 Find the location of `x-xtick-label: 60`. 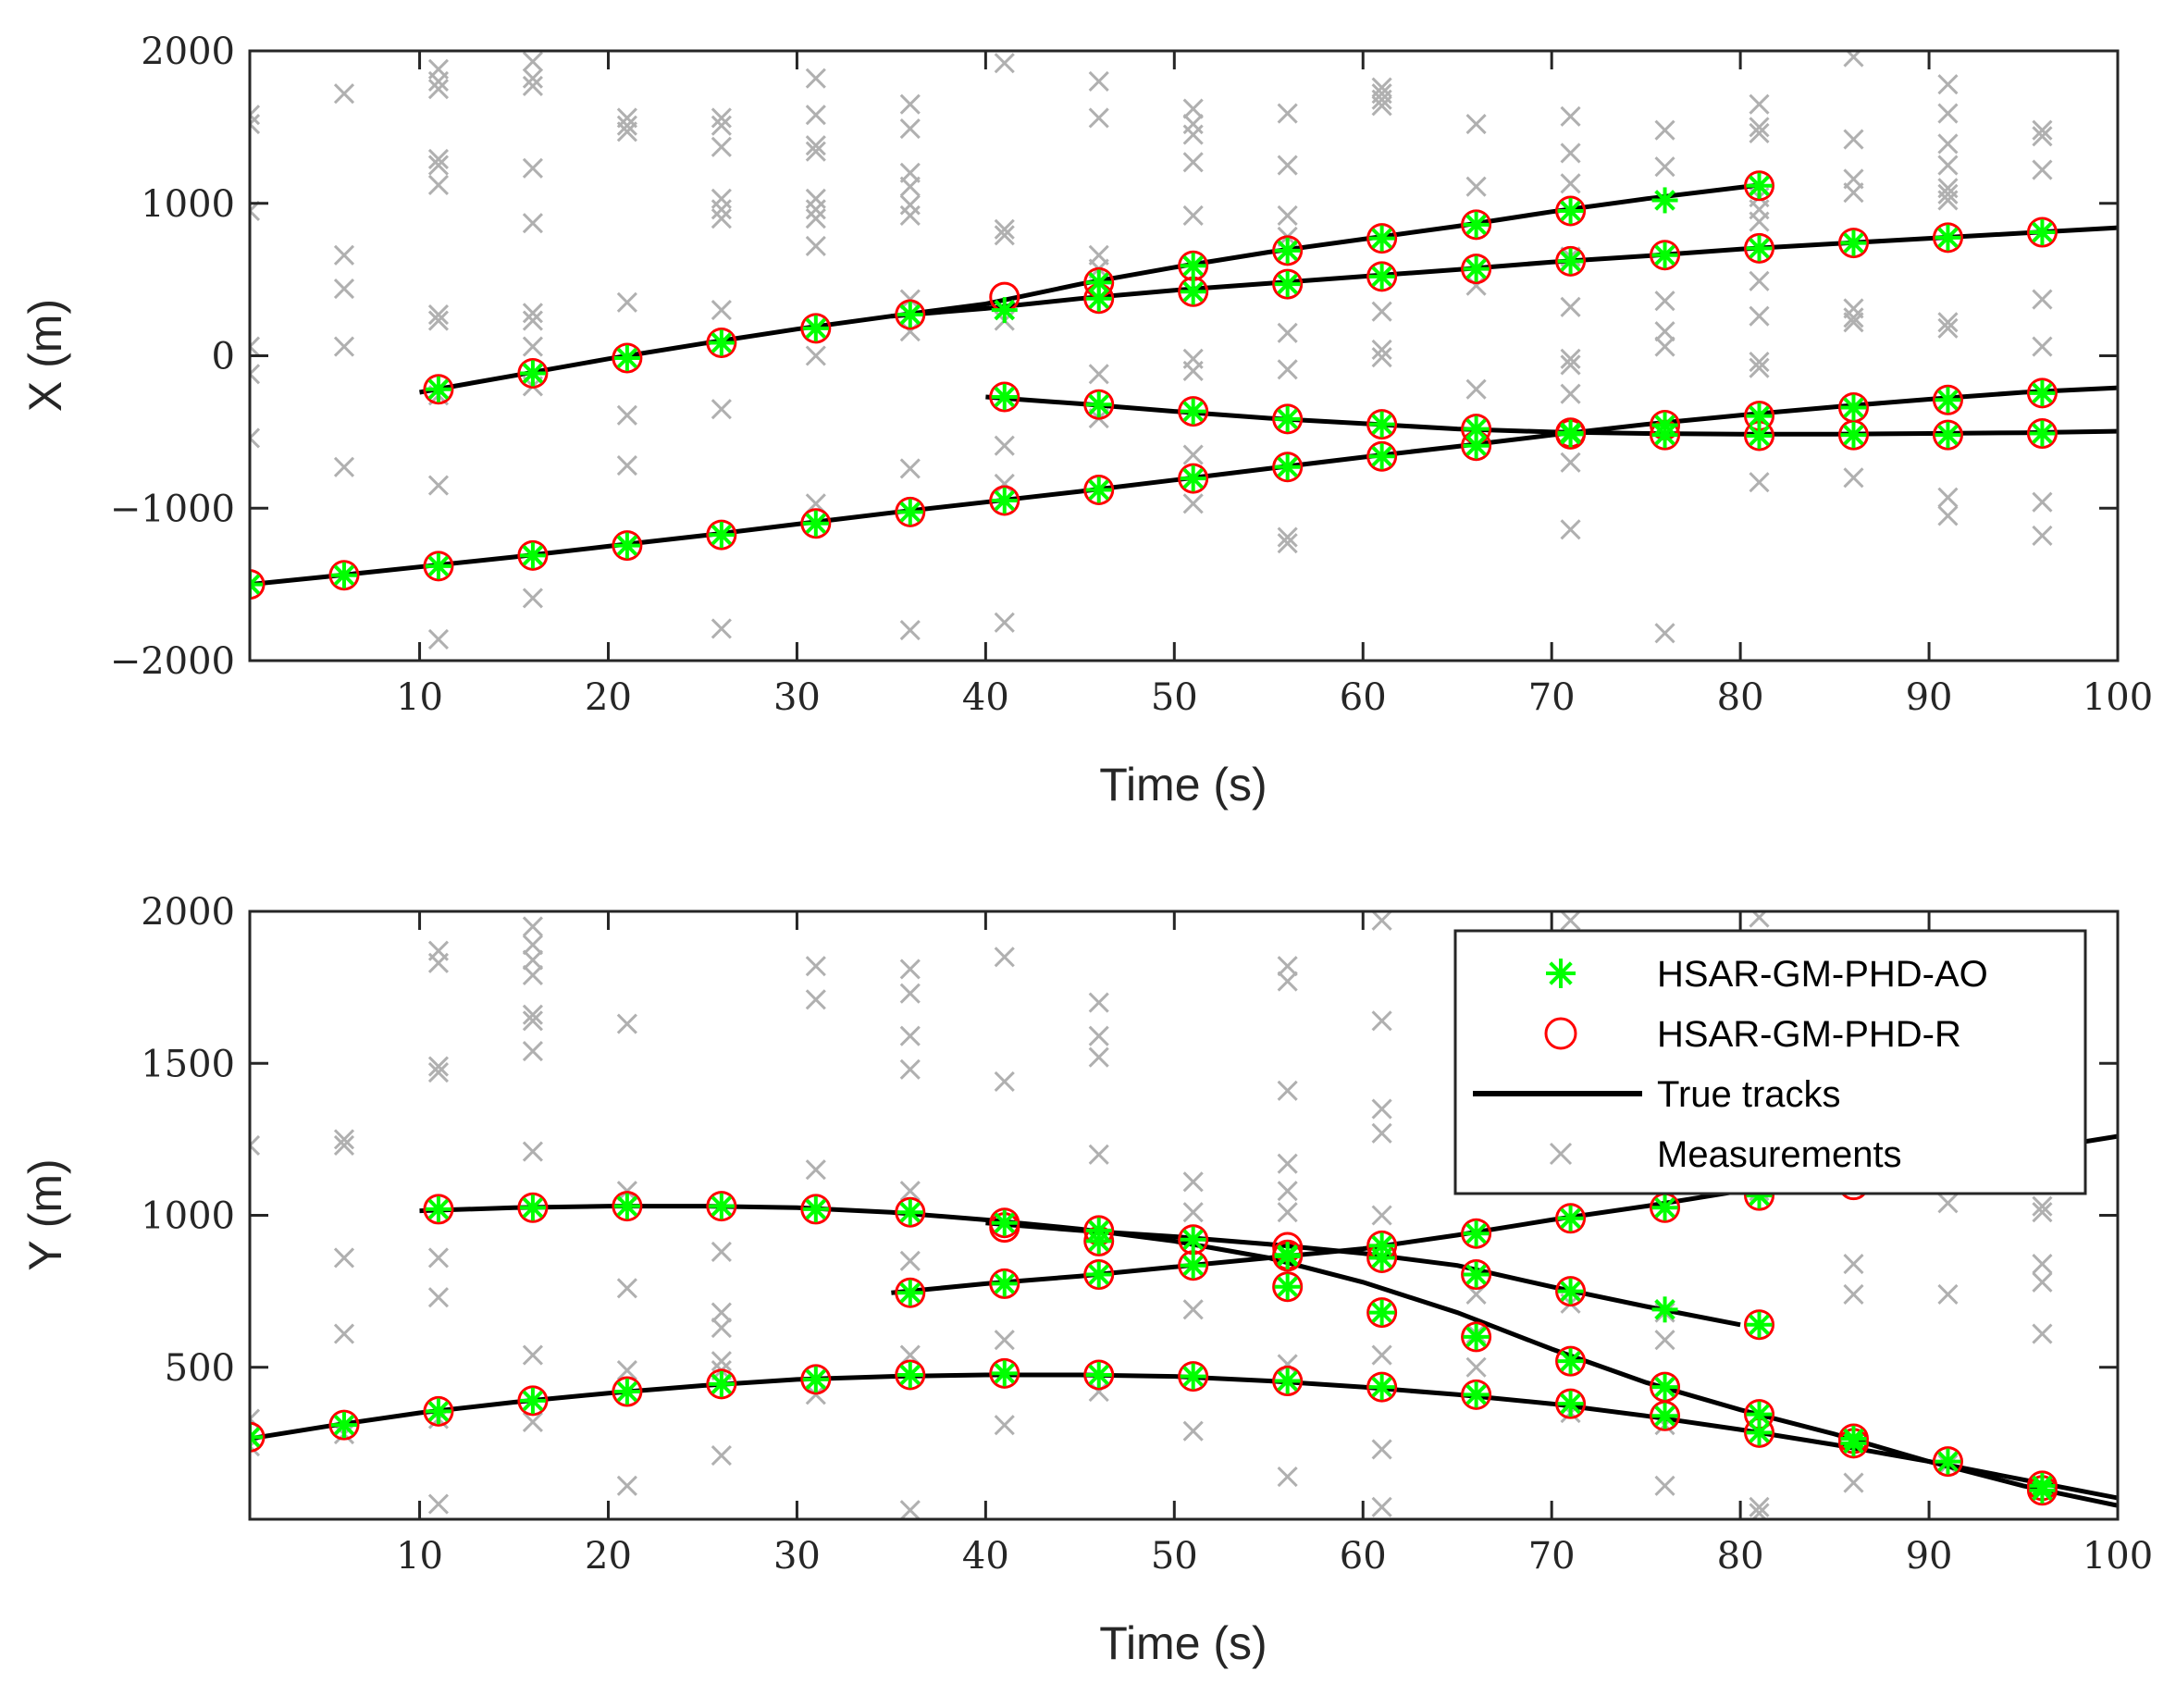

x-xtick-label: 60 is located at coordinates (1363, 697).